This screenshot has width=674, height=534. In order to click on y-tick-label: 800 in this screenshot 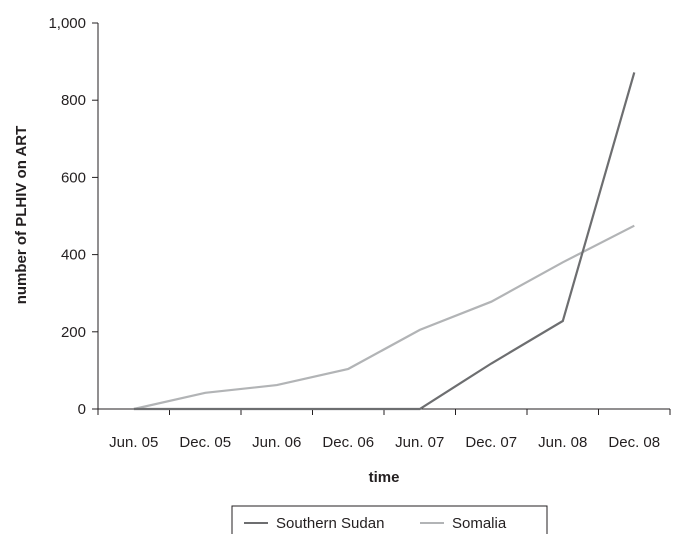, I will do `click(73, 100)`.